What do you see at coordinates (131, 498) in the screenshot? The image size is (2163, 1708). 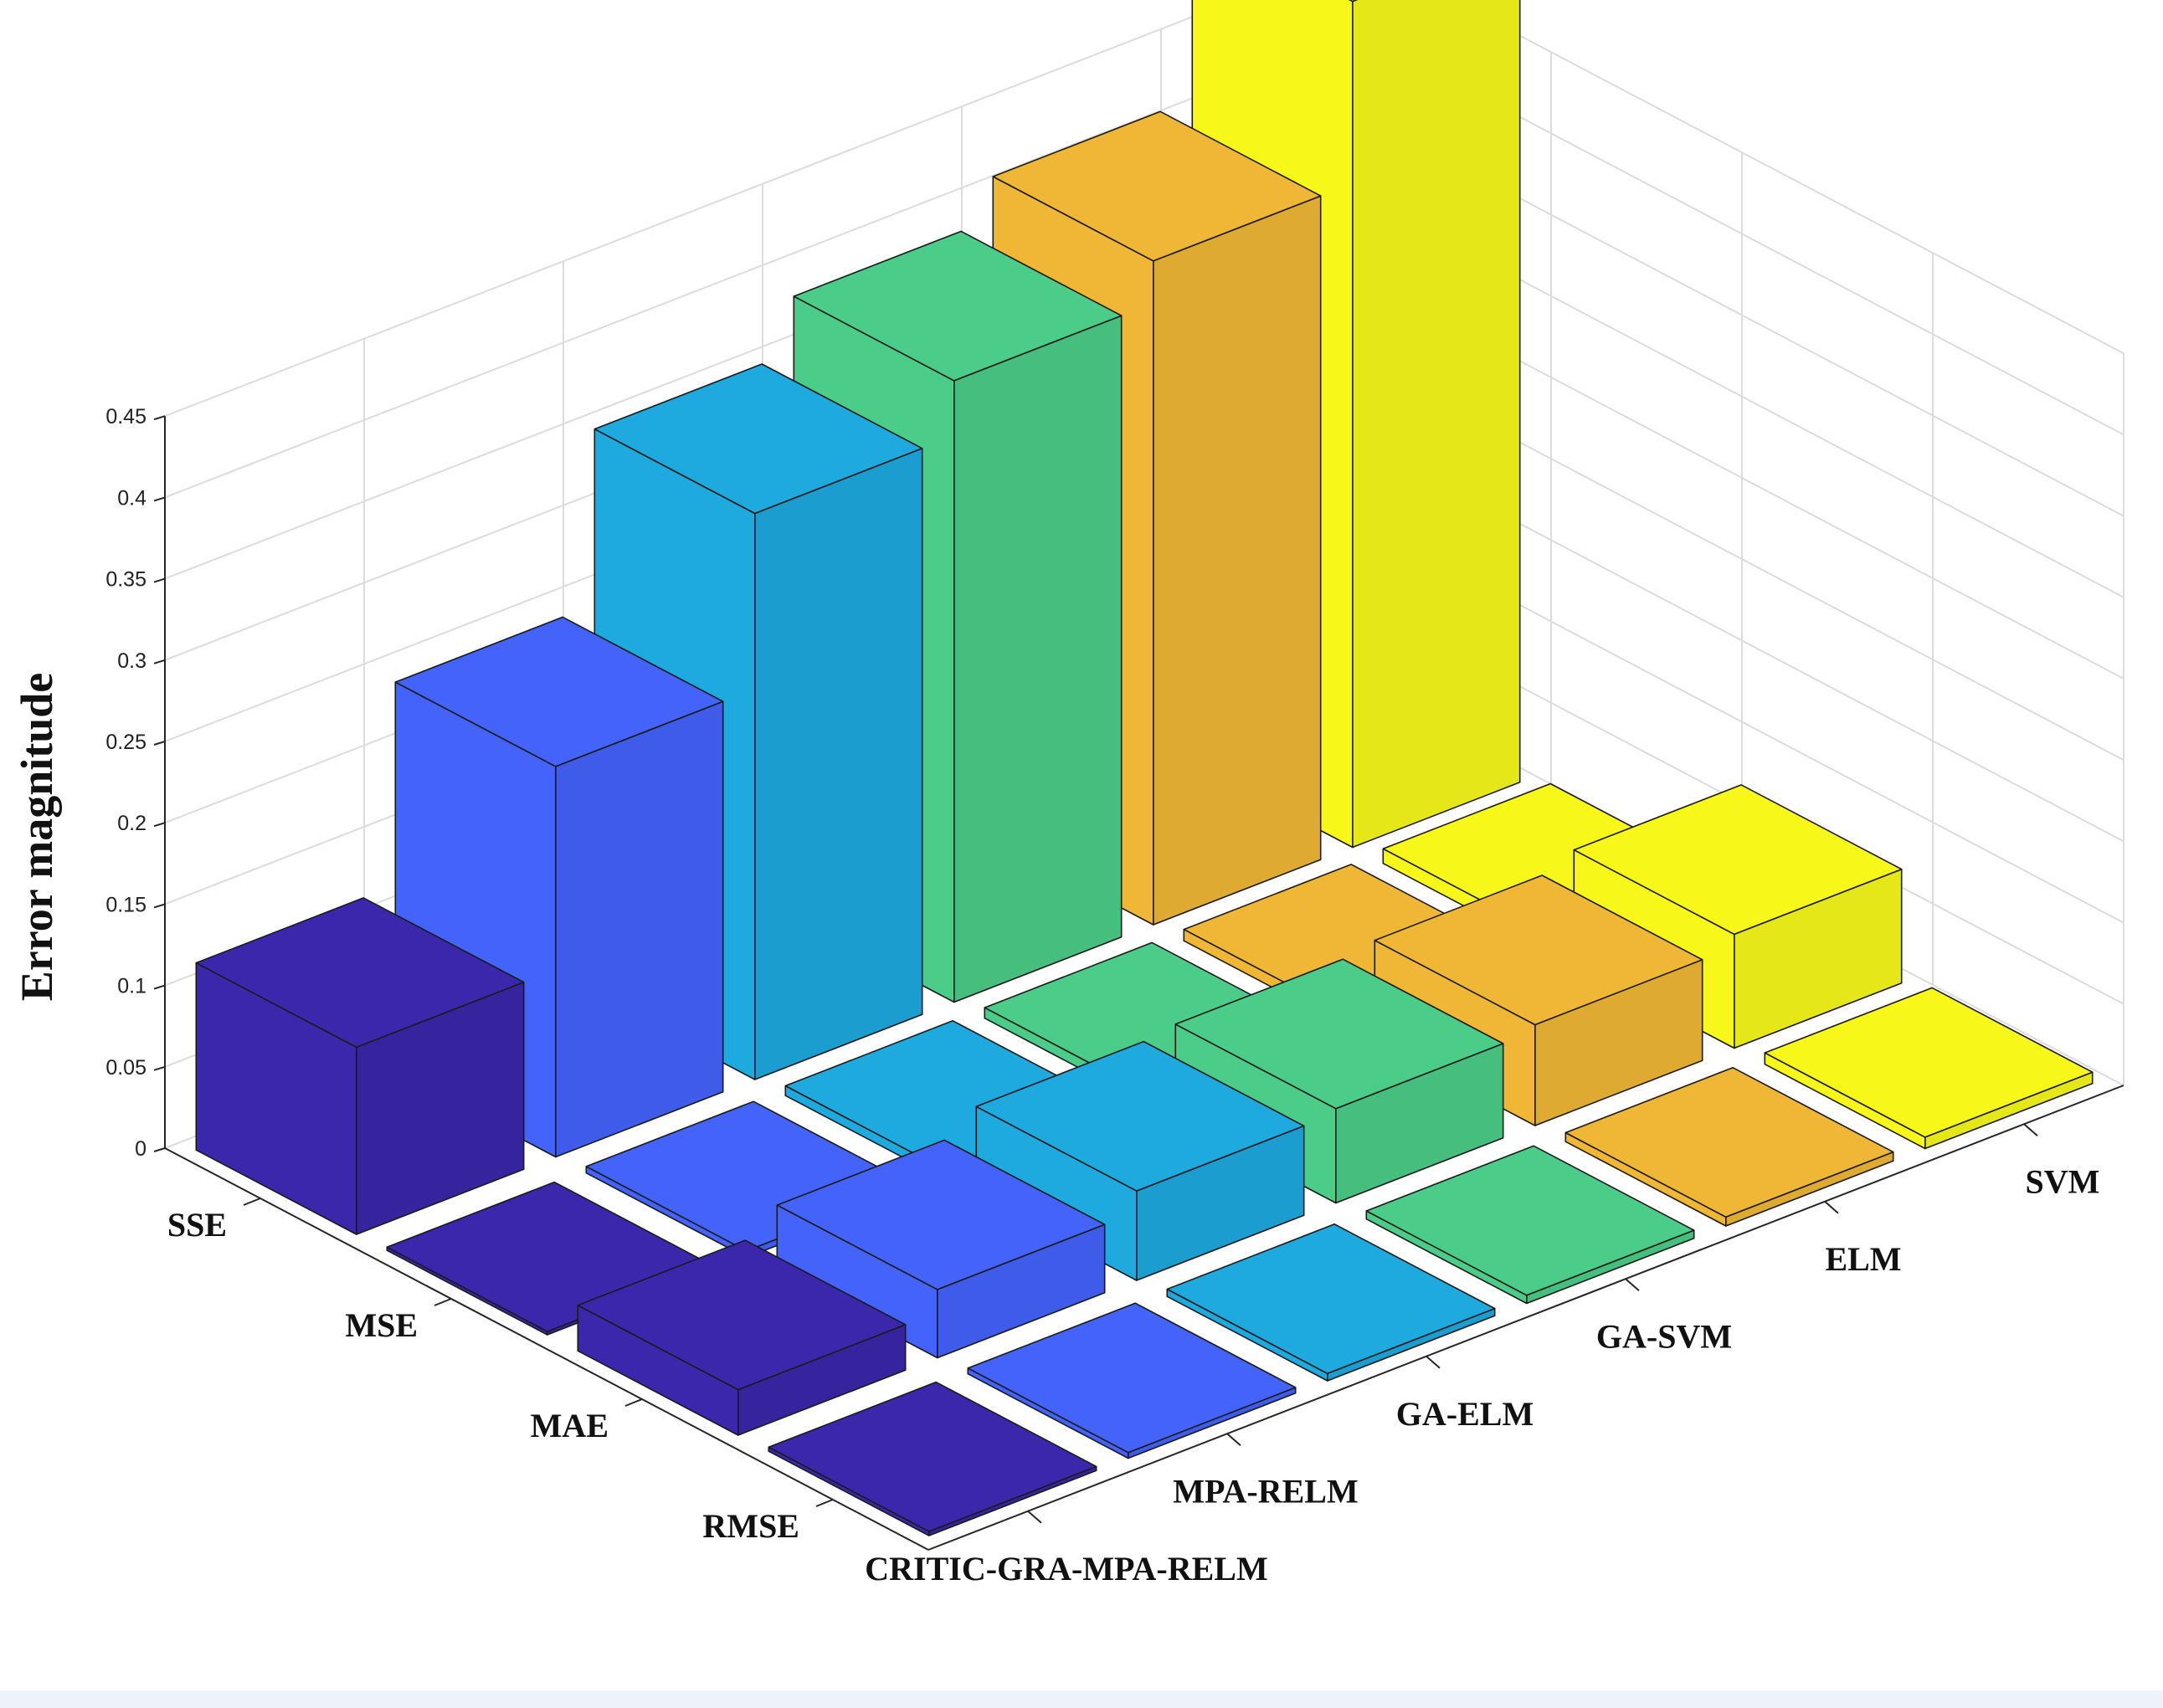 I see `z-tick-label: 0.4` at bounding box center [131, 498].